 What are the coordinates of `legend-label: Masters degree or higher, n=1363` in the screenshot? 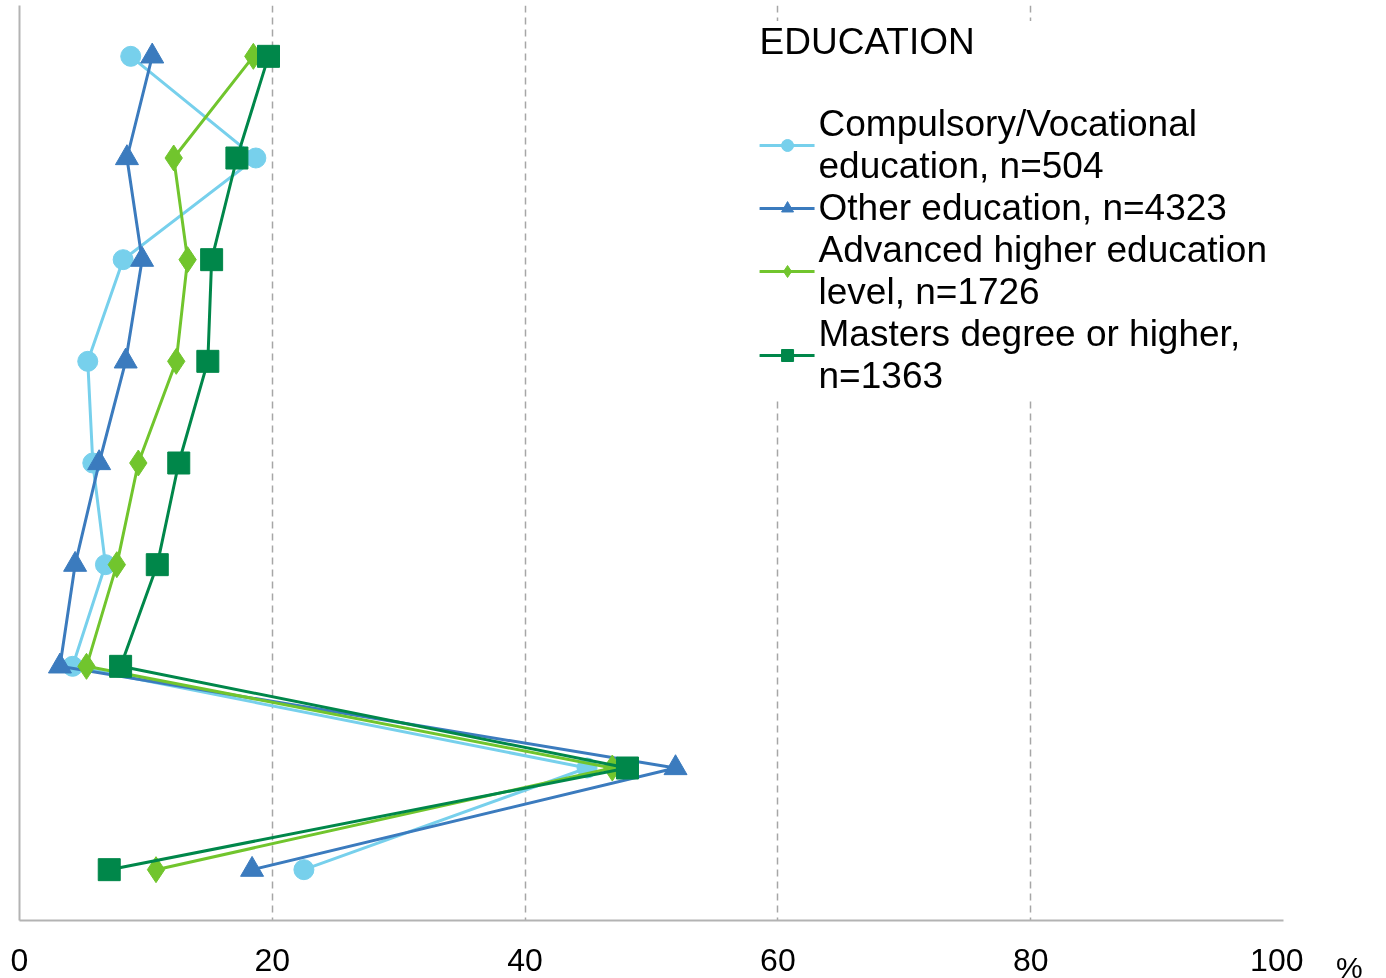 It's located at (1029, 355).